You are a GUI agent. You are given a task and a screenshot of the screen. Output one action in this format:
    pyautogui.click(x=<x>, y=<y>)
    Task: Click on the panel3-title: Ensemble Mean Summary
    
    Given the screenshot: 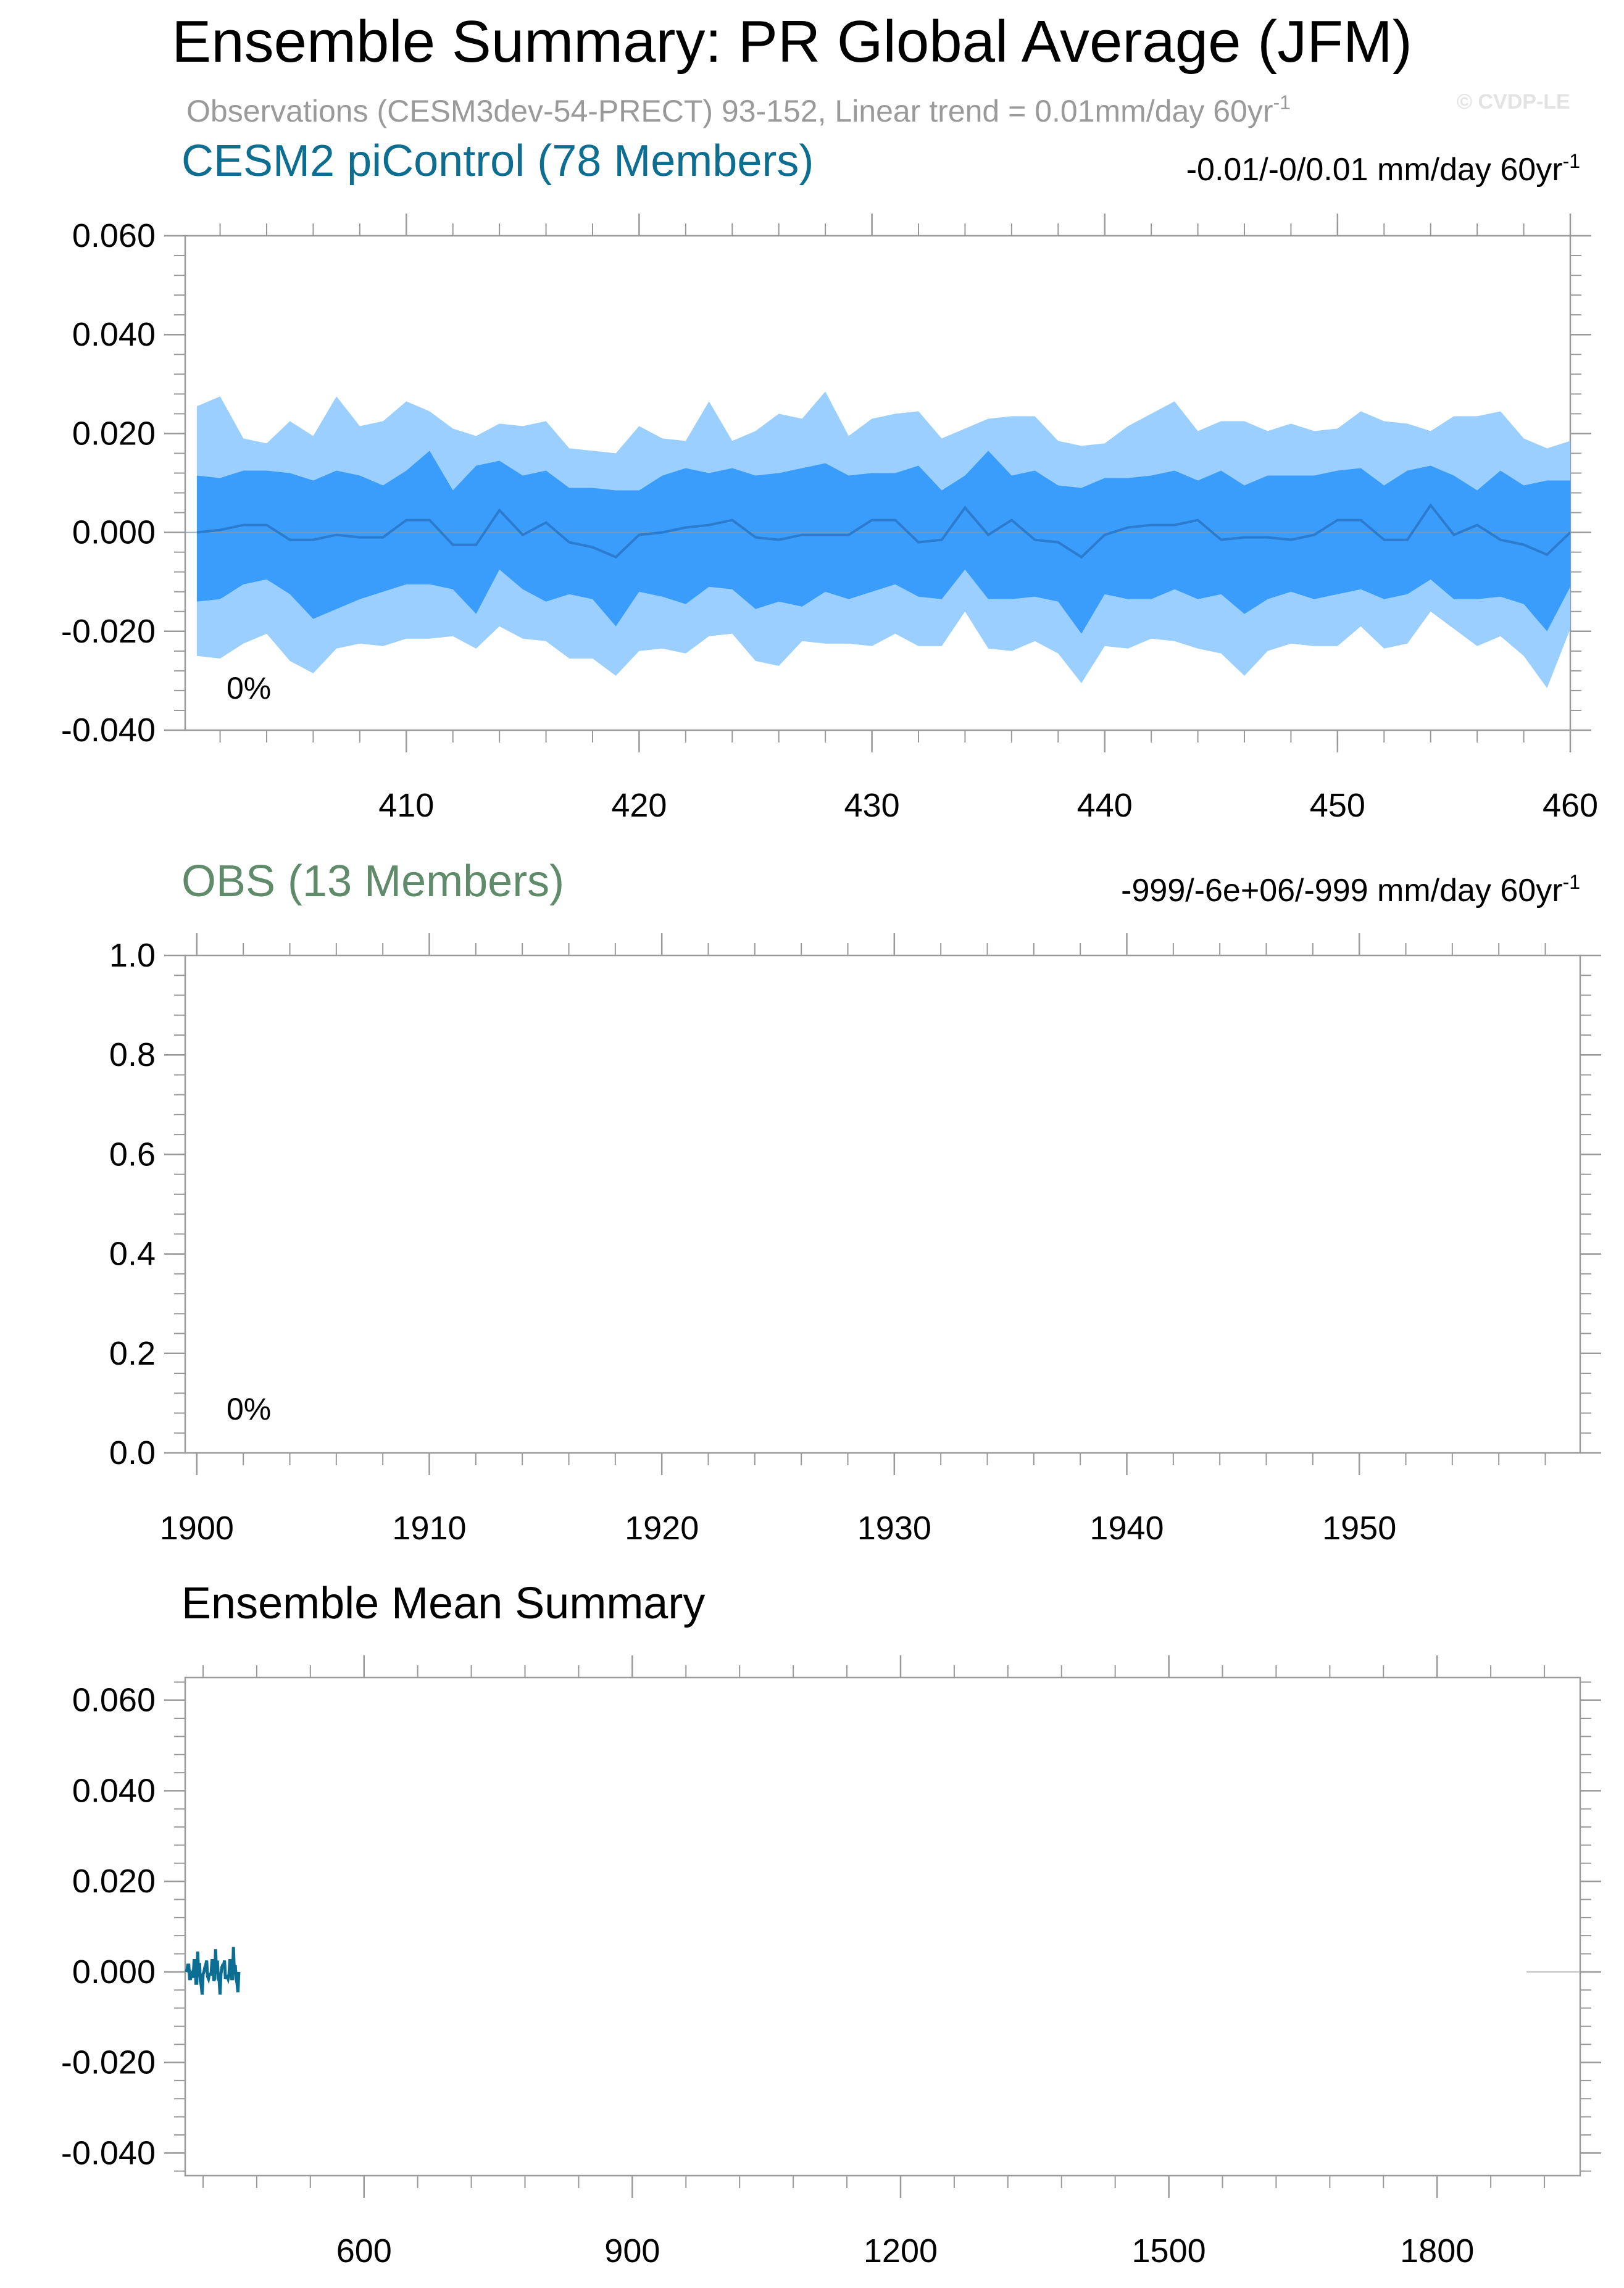 What is the action you would take?
    pyautogui.click(x=443, y=1603)
    